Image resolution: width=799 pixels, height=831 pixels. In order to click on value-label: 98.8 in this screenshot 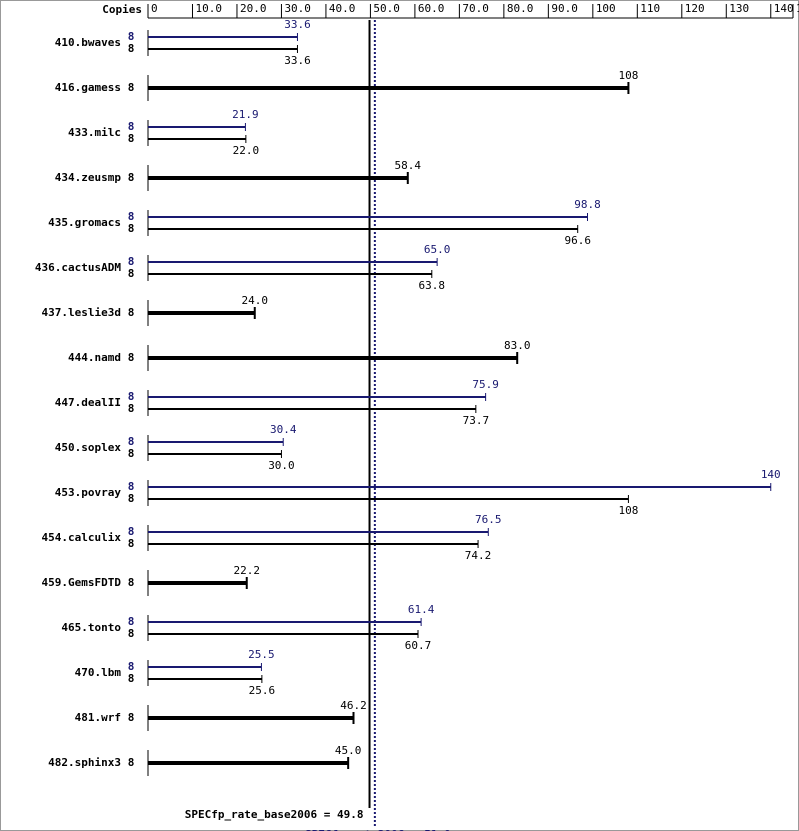, I will do `click(587, 204)`.